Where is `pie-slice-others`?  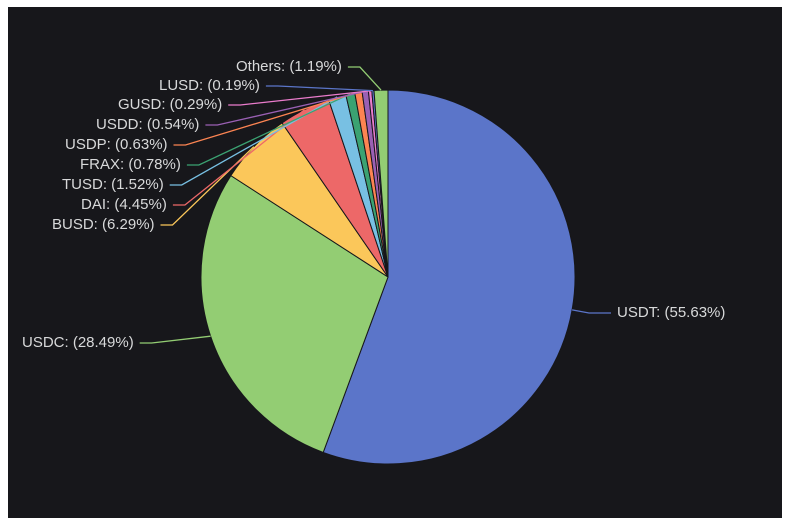 pie-slice-others is located at coordinates (381, 183).